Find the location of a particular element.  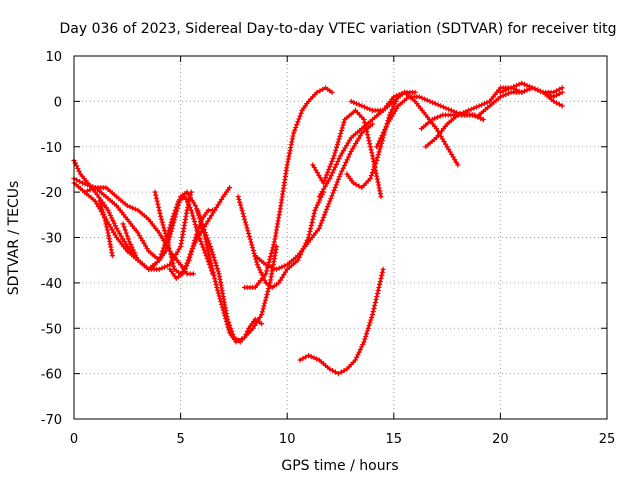

x-tick-label: 25 is located at coordinates (607, 439).